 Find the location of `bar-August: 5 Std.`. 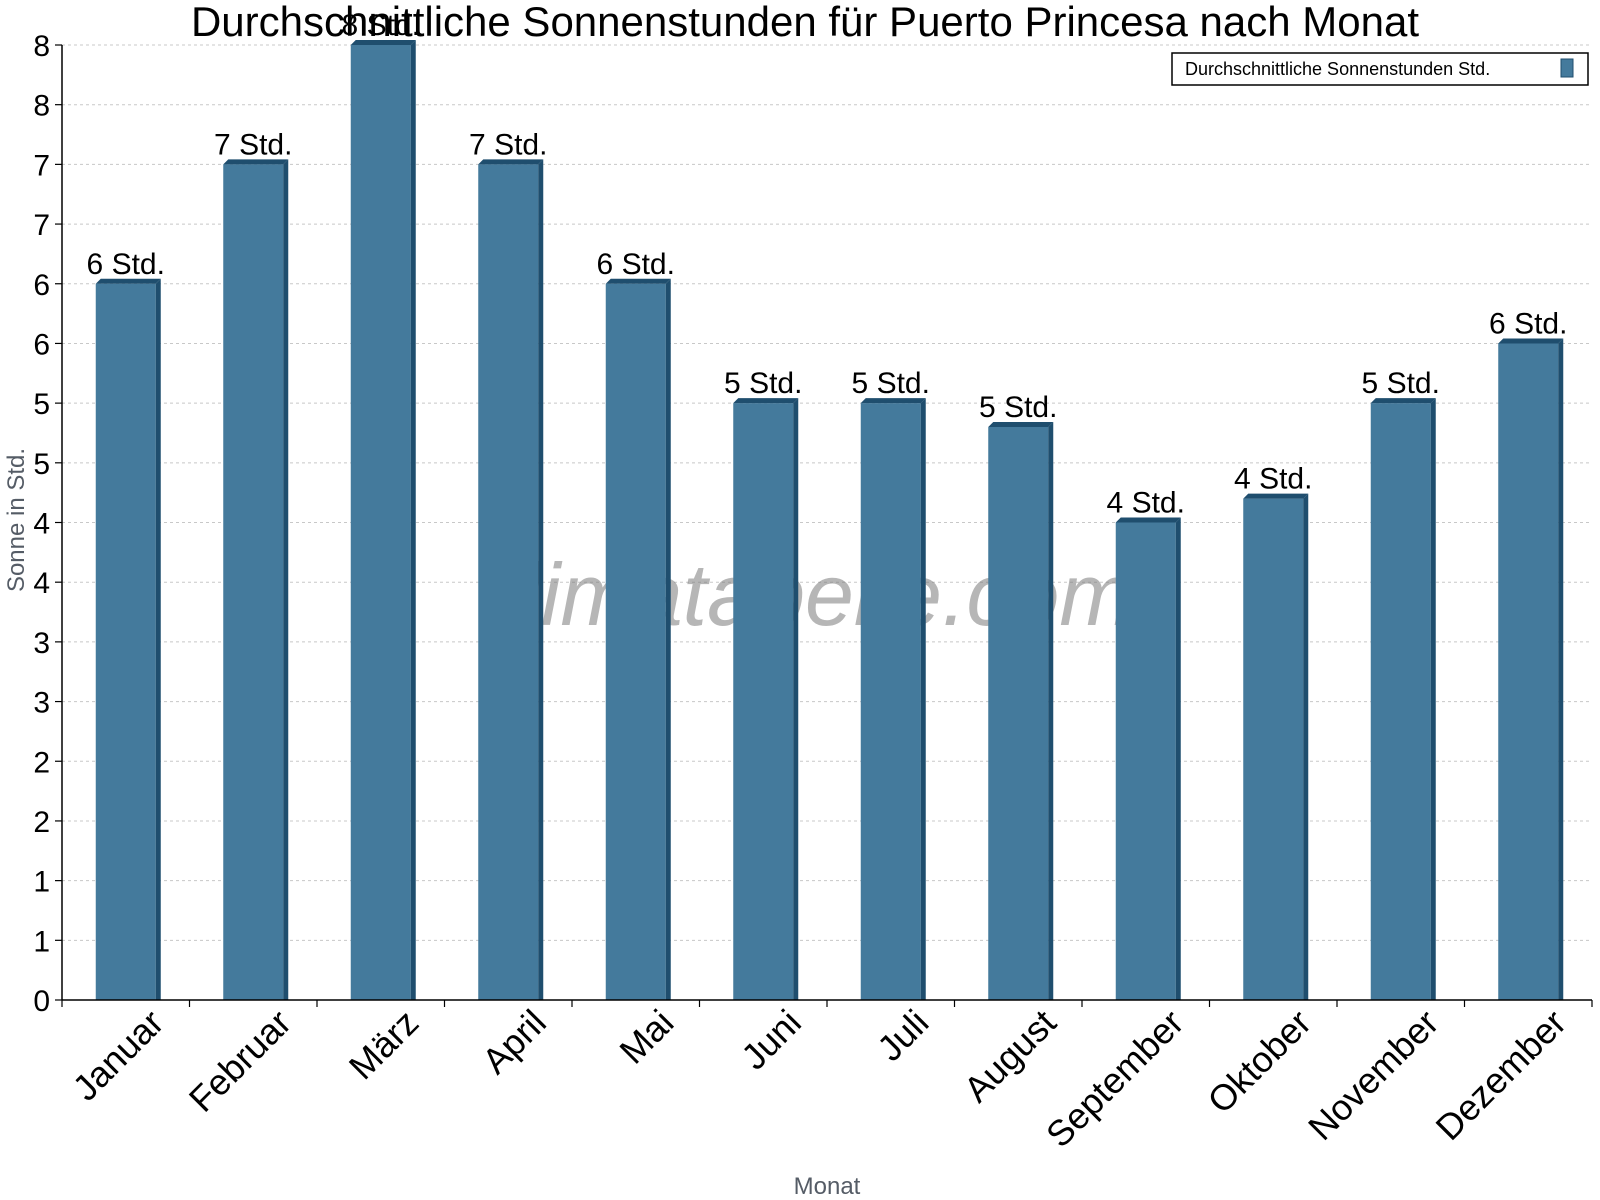

bar-August: 5 Std. is located at coordinates (1018, 695).